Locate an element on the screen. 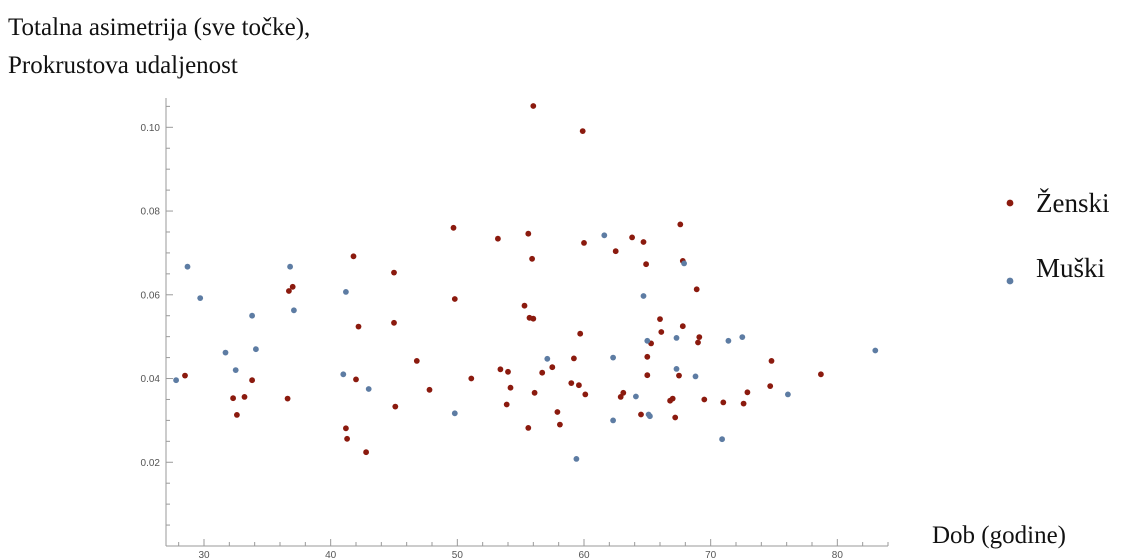 Image resolution: width=1139 pixels, height=558 pixels. legend-label-muski: Muški is located at coordinates (1071, 268).